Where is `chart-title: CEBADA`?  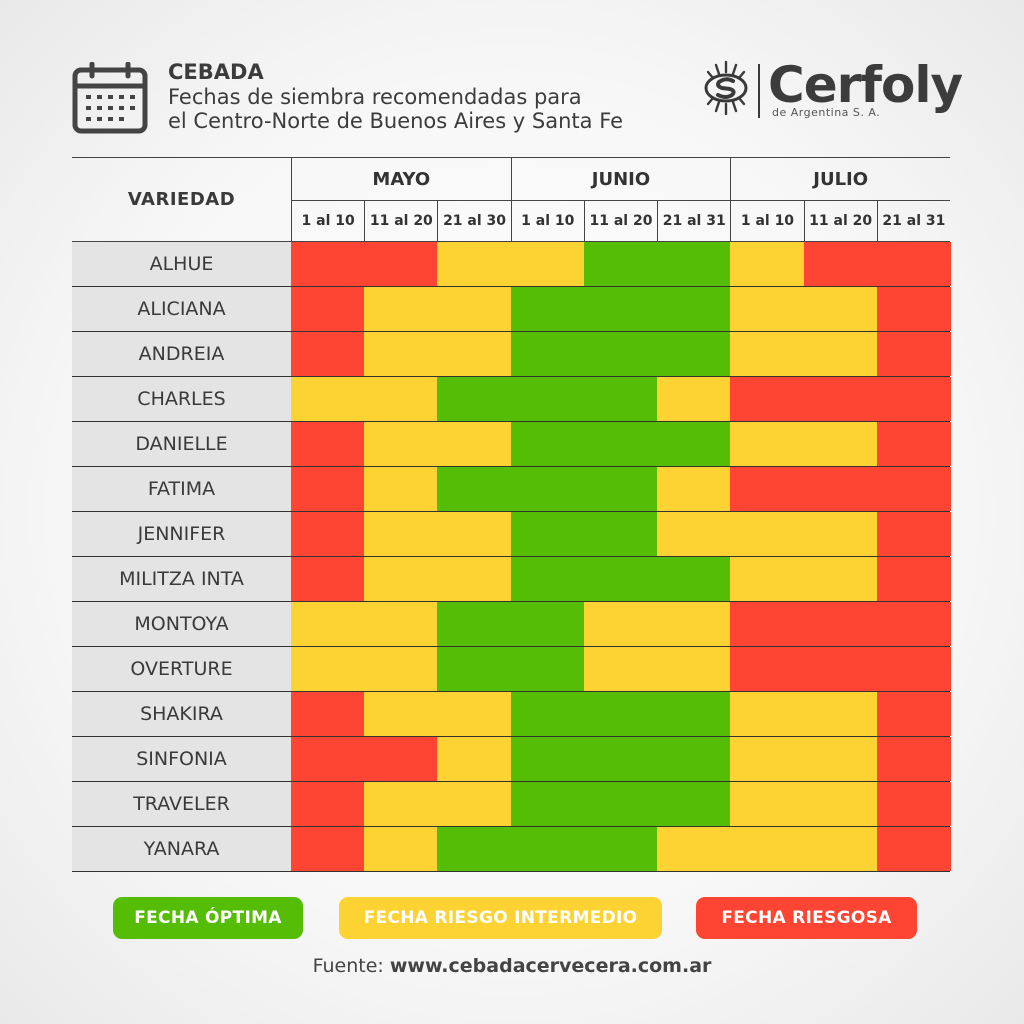 chart-title: CEBADA is located at coordinates (216, 72).